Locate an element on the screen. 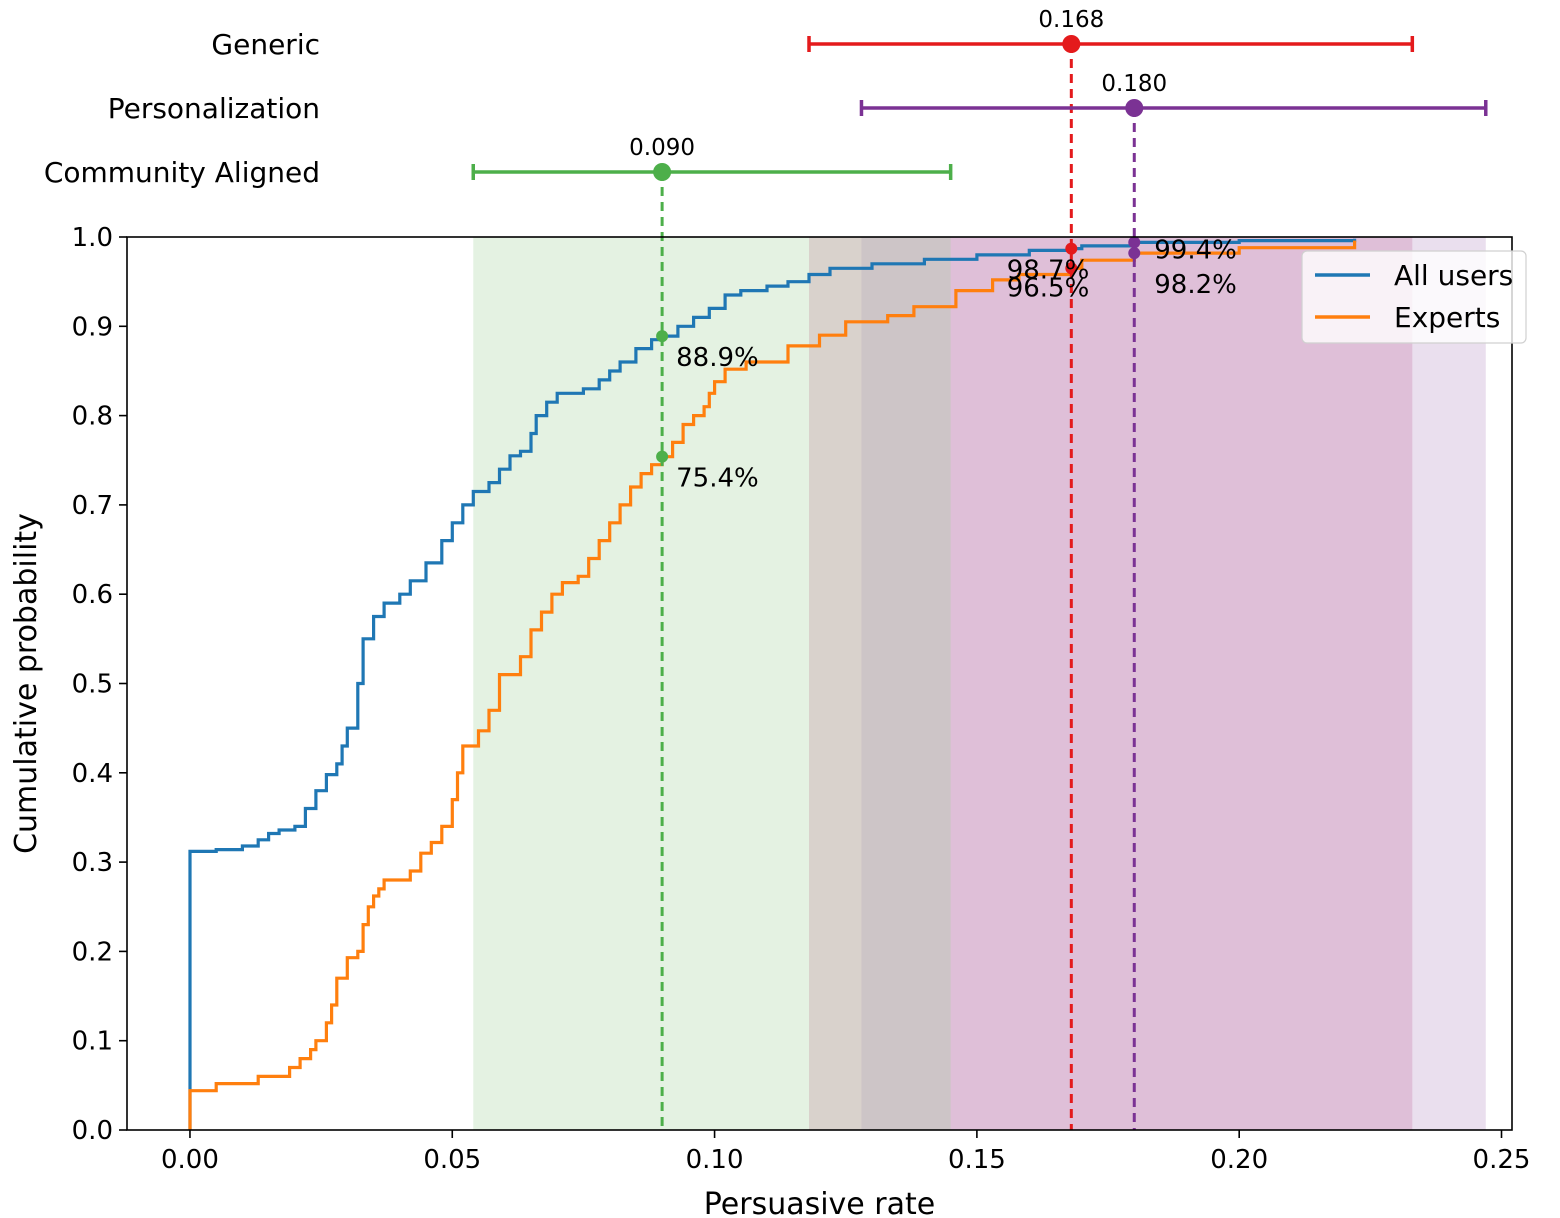 The image size is (1560, 1218). interval-estimate-2: 0.090 is located at coordinates (662, 148).